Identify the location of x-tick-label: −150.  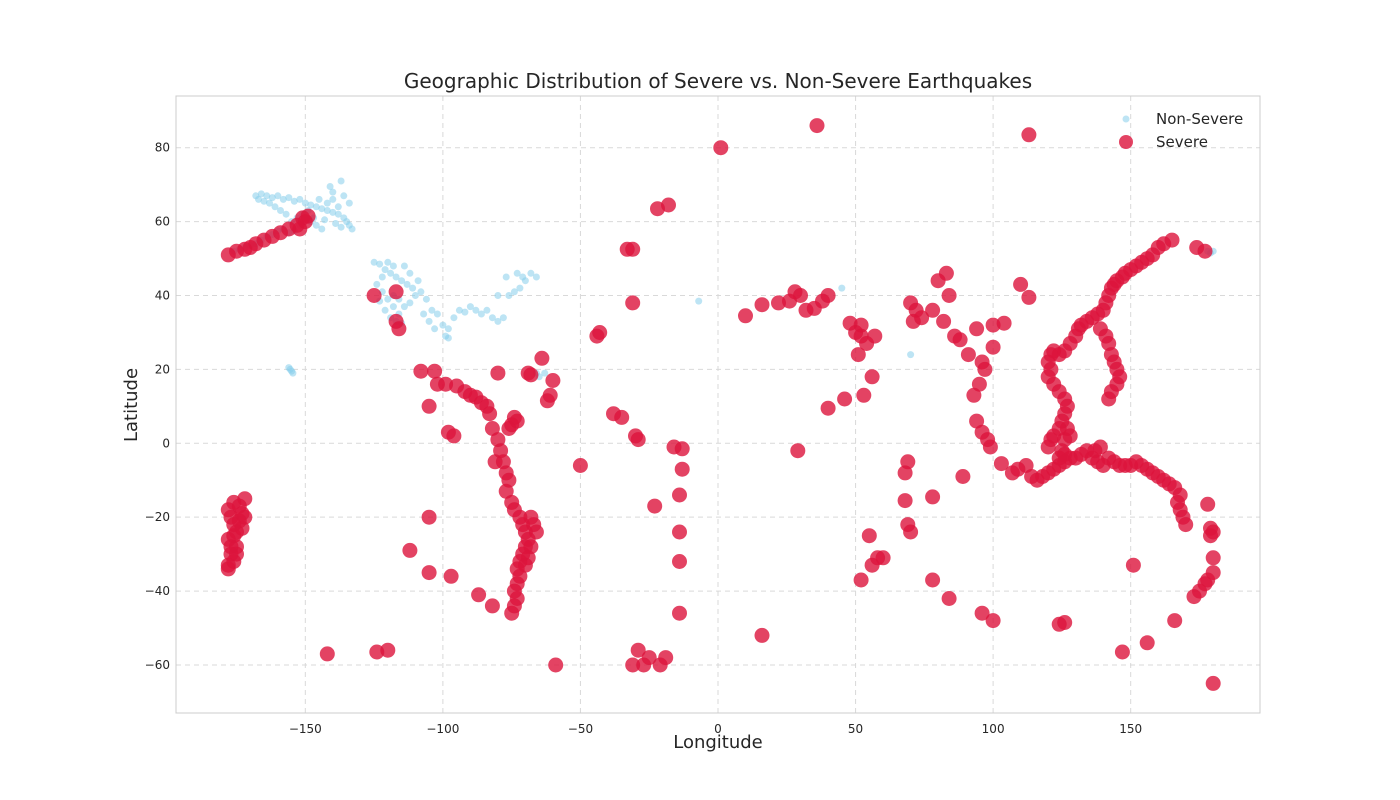
(305, 729).